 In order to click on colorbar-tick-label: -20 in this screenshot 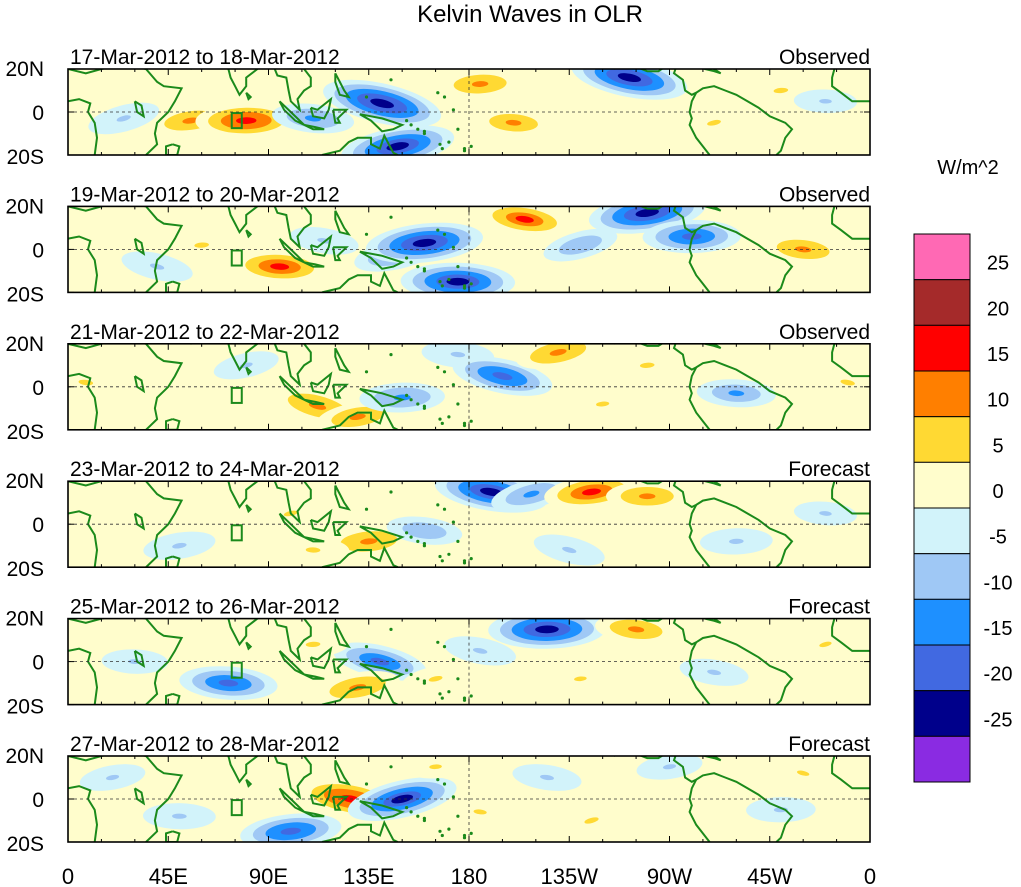, I will do `click(998, 675)`.